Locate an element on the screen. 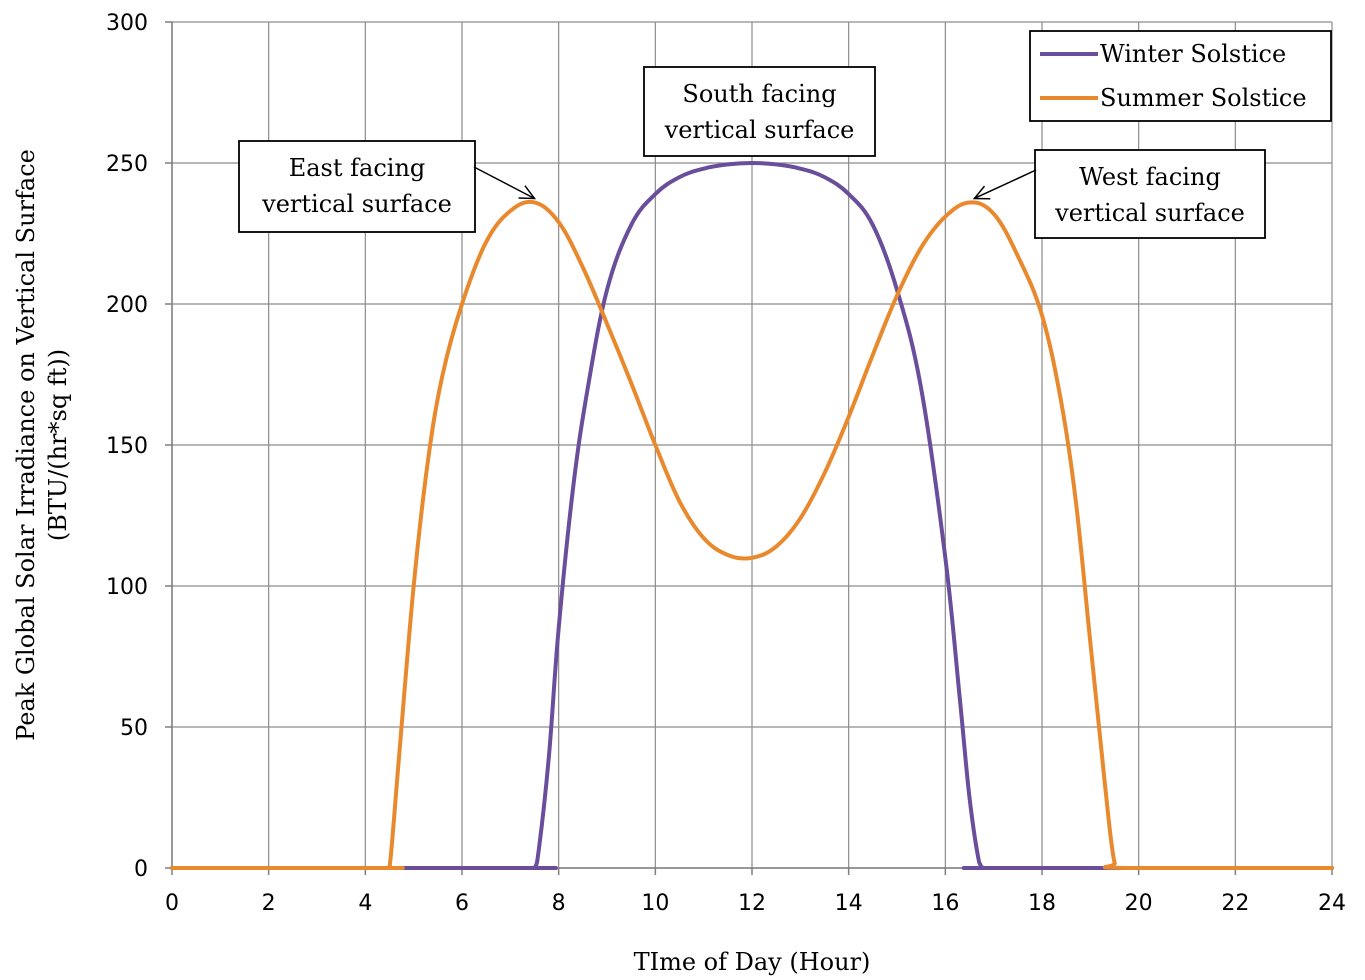 Image resolution: width=1365 pixels, height=980 pixels. annotation-callout: East facing vertical surface is located at coordinates (387, 186).